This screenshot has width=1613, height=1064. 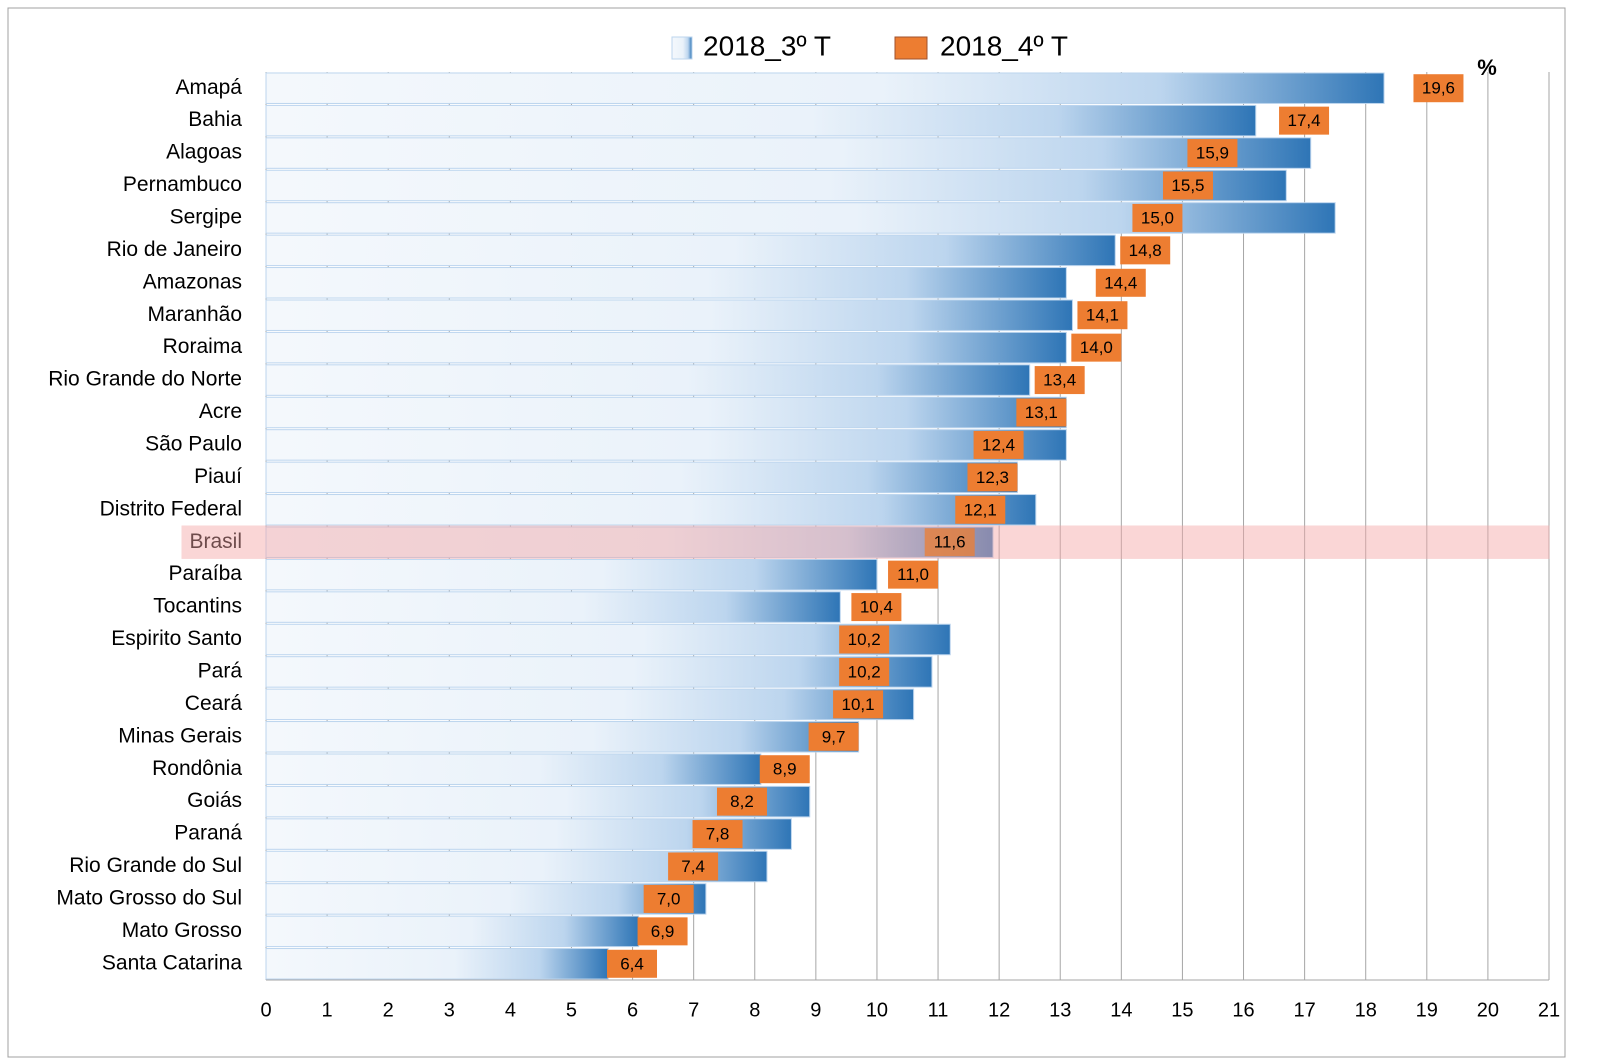 I want to click on y-tick-label: Rio de Janeiro, so click(x=174, y=249).